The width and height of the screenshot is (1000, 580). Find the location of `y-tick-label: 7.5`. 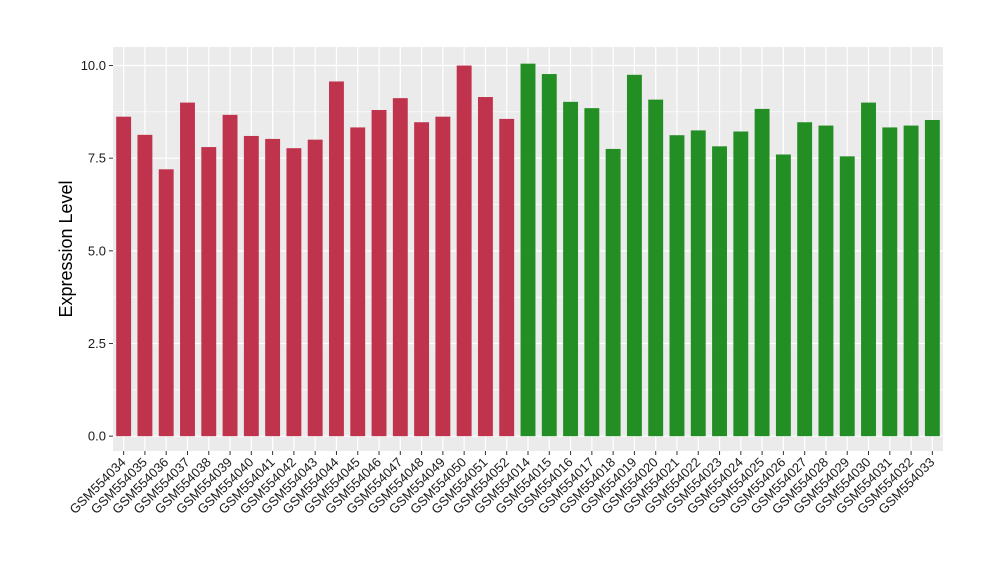

y-tick-label: 7.5 is located at coordinates (97, 158).